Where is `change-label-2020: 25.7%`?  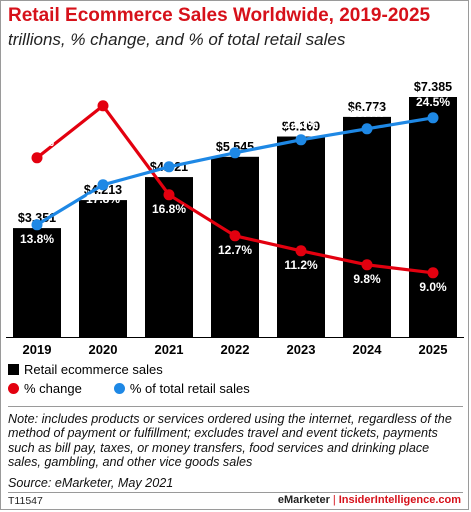
change-label-2020: 25.7% is located at coordinates (103, 90).